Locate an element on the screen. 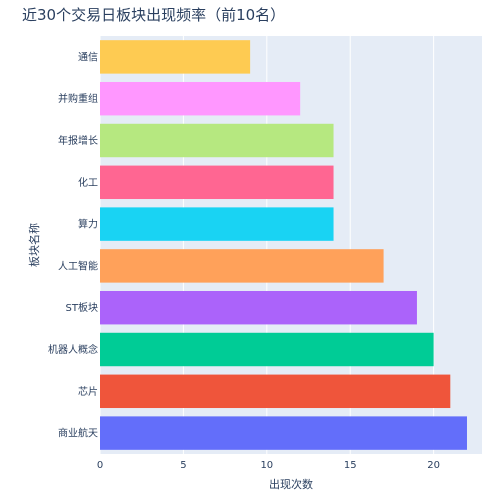 The image size is (500, 500). x-tick-label: 0 is located at coordinates (100, 465).